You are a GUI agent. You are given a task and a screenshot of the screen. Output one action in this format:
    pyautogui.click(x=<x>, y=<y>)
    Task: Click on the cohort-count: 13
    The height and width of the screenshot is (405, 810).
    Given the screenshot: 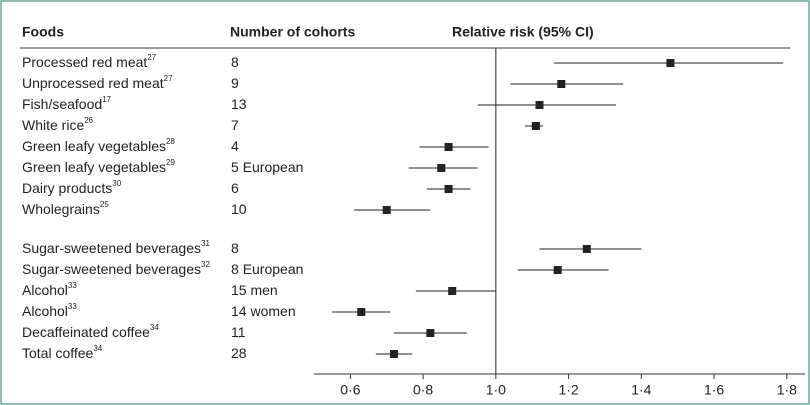 What is the action you would take?
    pyautogui.click(x=239, y=104)
    